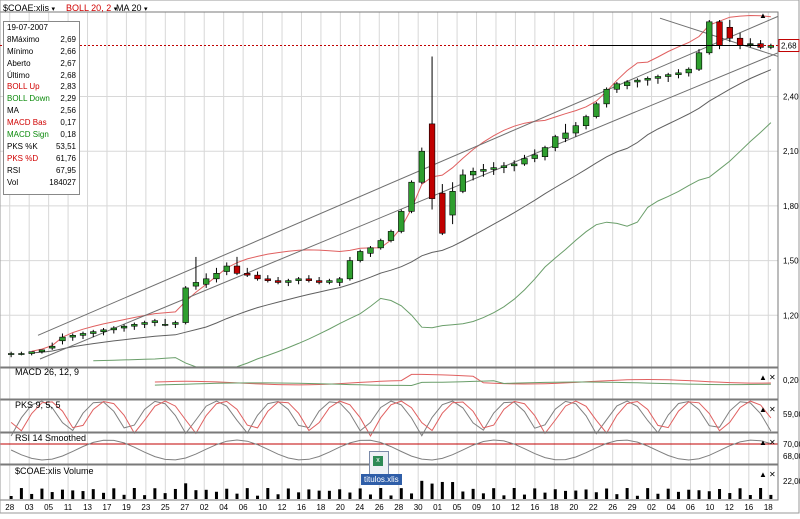 This screenshot has width=800, height=519. What do you see at coordinates (13, 182) in the screenshot?
I see `info-label: Vol` at bounding box center [13, 182].